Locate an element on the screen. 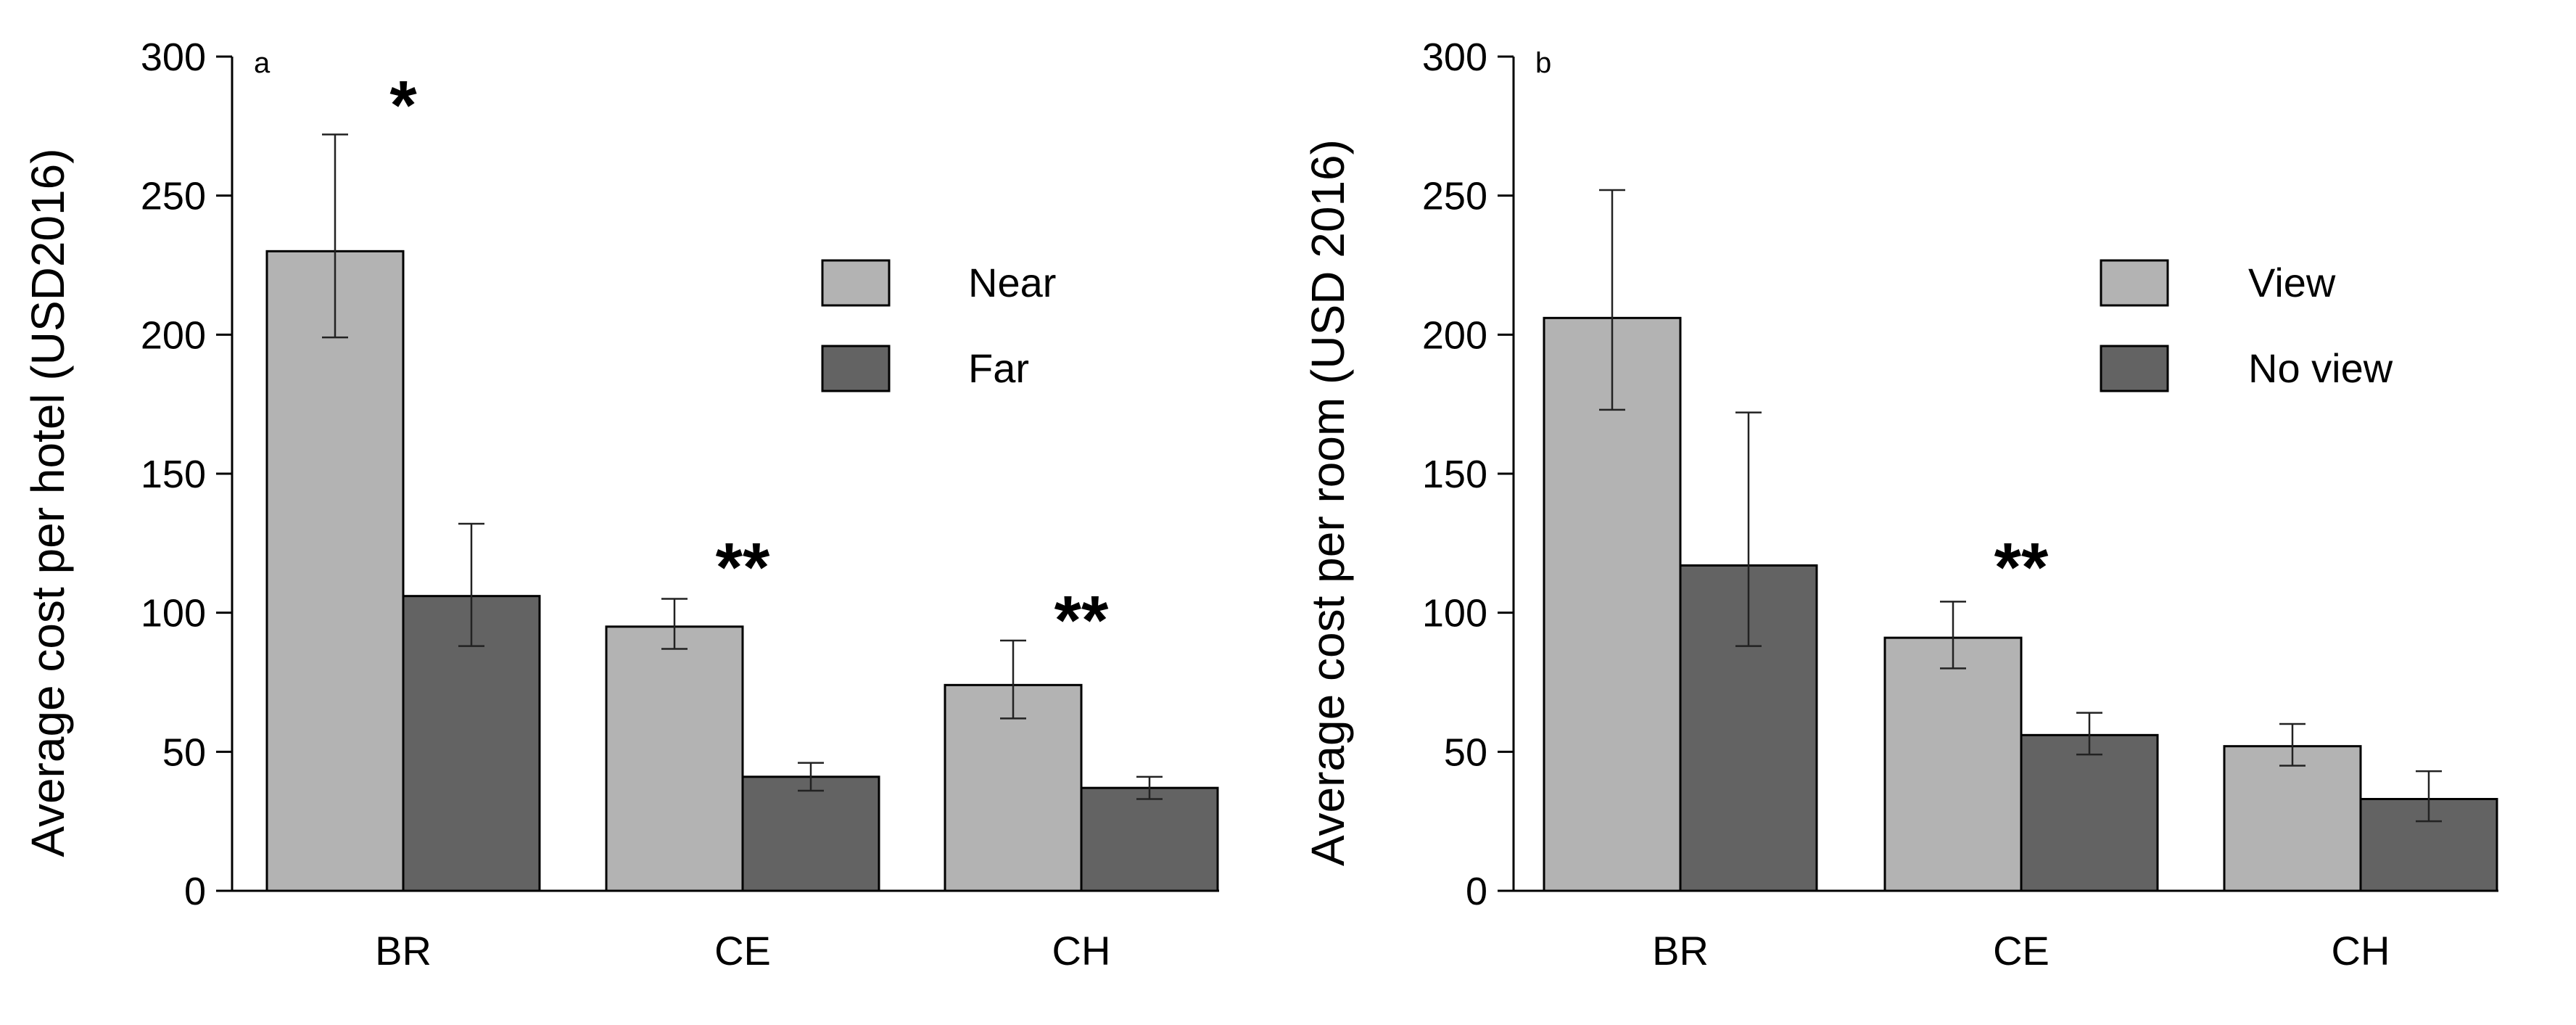 This screenshot has height=1025, width=2576. bar-view-BR is located at coordinates (1612, 604).